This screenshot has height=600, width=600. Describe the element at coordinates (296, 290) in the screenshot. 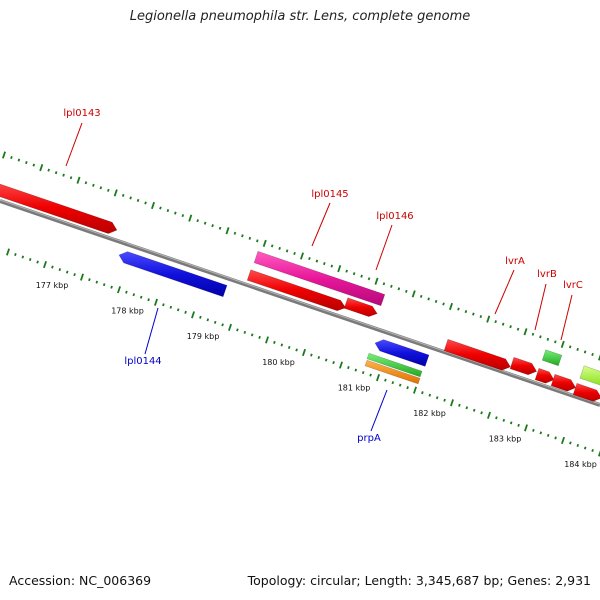

I see `feature-lpl0146-arrow` at that location.